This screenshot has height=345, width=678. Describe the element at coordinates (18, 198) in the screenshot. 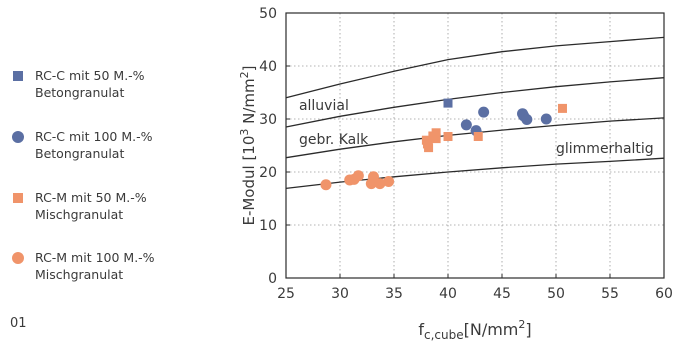

I see `legend-marker-square-orange` at that location.